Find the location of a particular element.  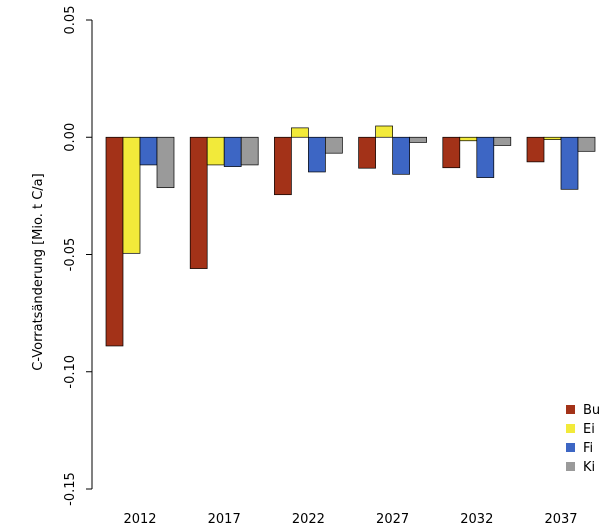

x-tick-label: 2037 is located at coordinates (560, 519).